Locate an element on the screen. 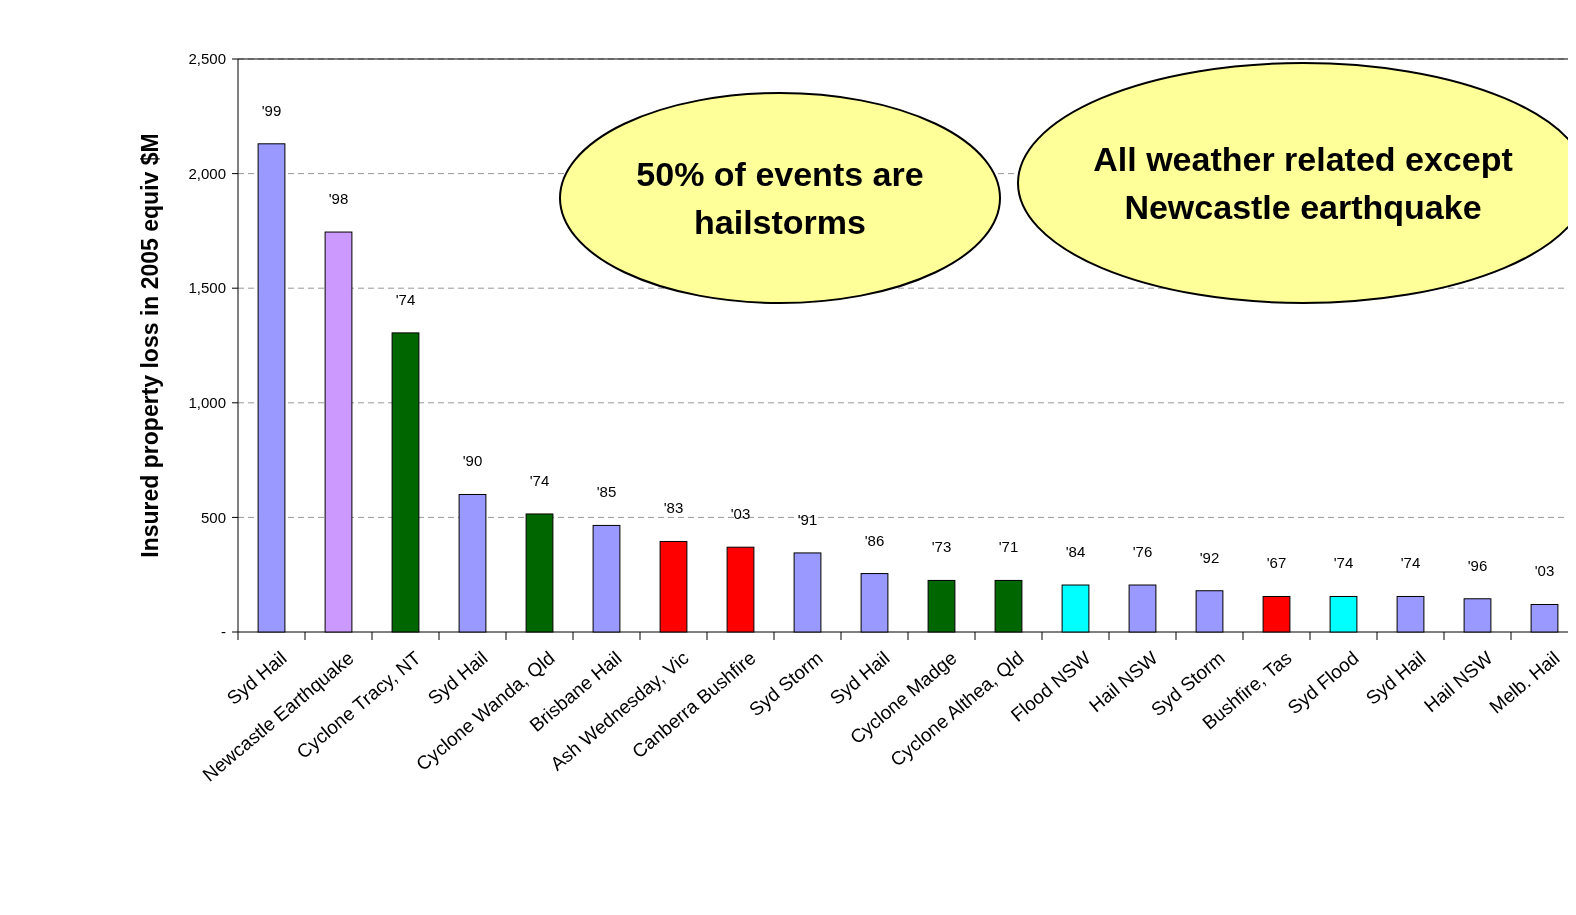  y-tick-label: 500 is located at coordinates (213, 517).